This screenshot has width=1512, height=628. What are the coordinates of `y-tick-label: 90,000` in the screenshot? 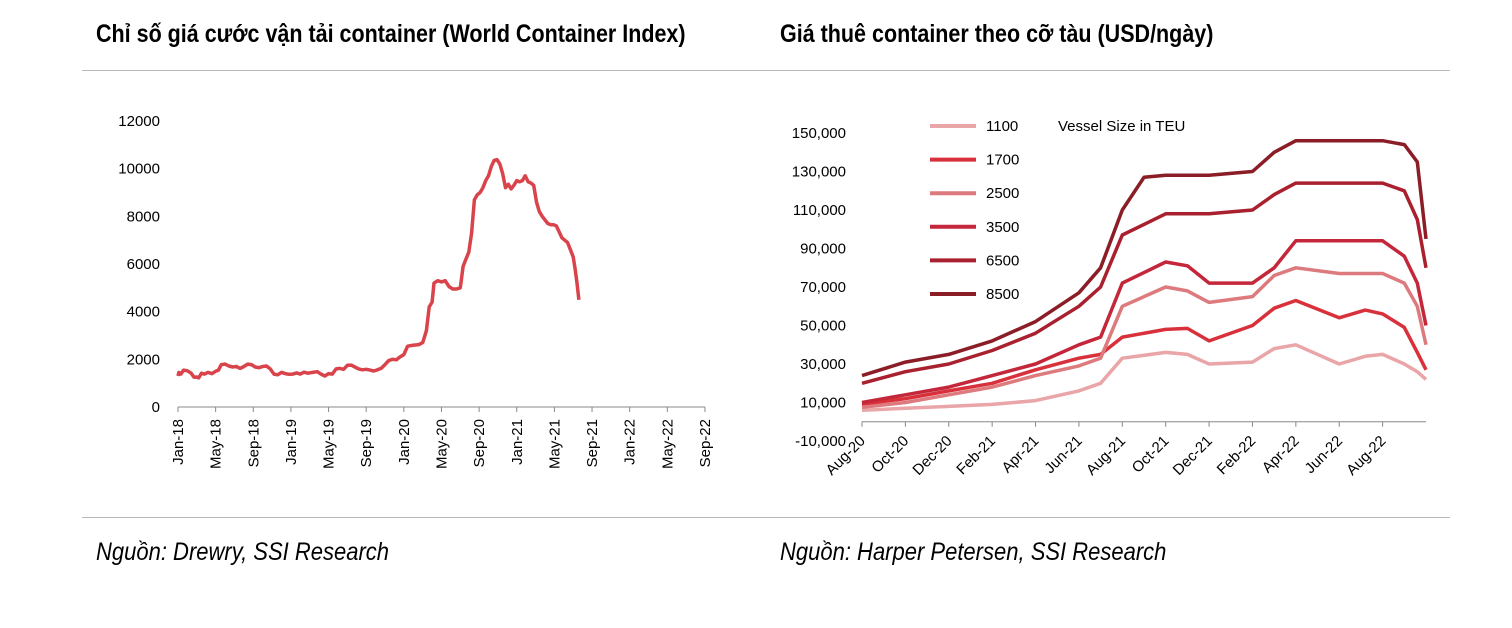 It's located at (823, 249).